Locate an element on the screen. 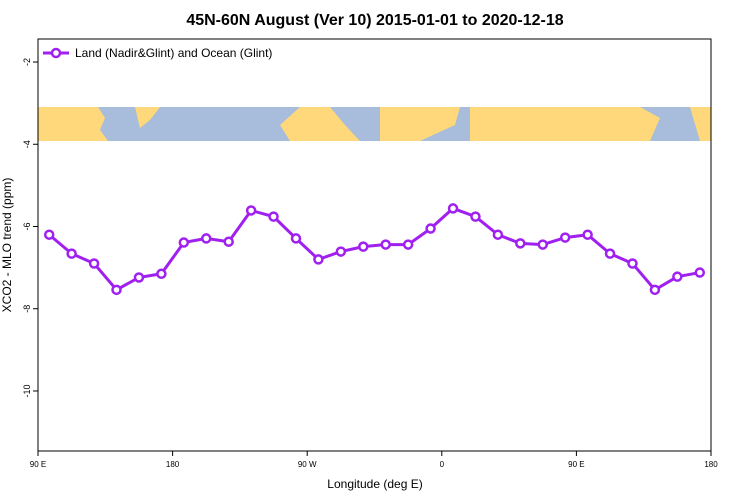  x-tick-label: 0 is located at coordinates (442, 464).